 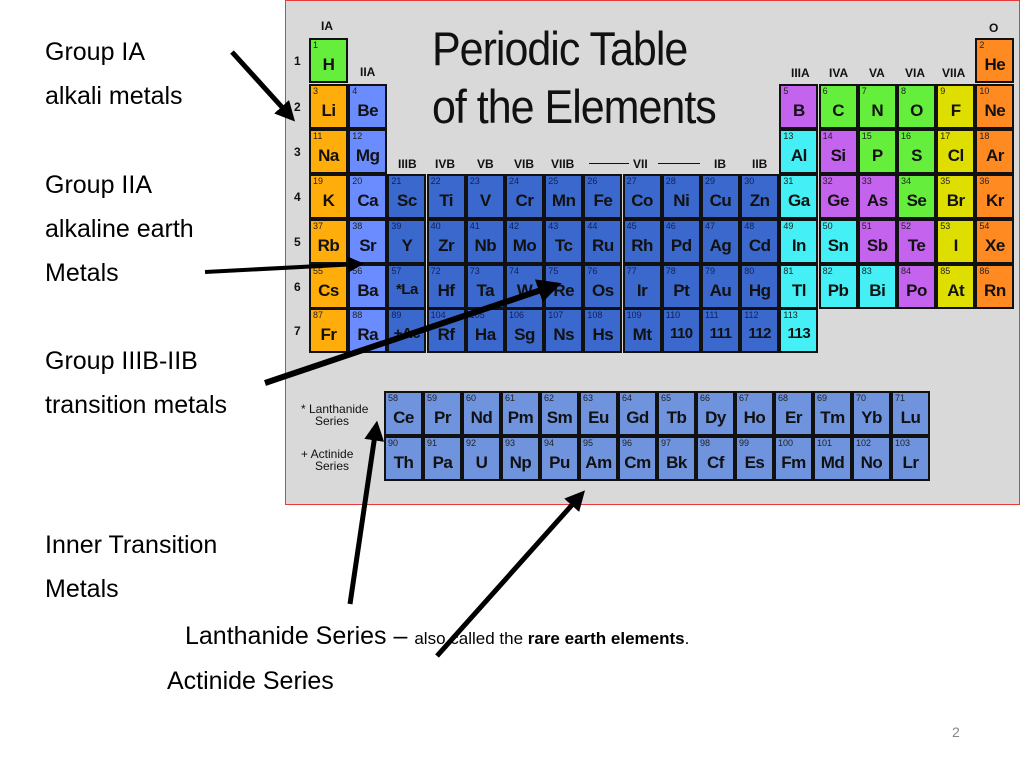 What do you see at coordinates (481, 413) in the screenshot?
I see `element-cell: 60 Nd` at bounding box center [481, 413].